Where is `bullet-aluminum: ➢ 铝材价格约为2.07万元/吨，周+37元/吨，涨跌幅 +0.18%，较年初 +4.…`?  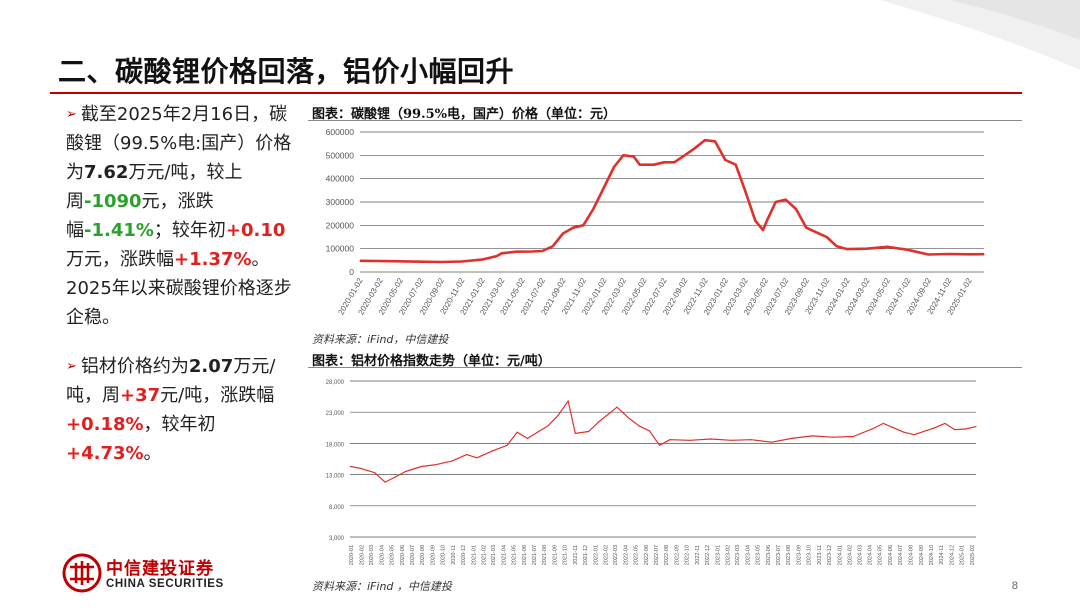
bullet-aluminum: ➢ 铝材价格约为2.07万元/吨，周+37元/吨，涨跌幅 +0.18%，较年初 +4.… is located at coordinates (179, 410).